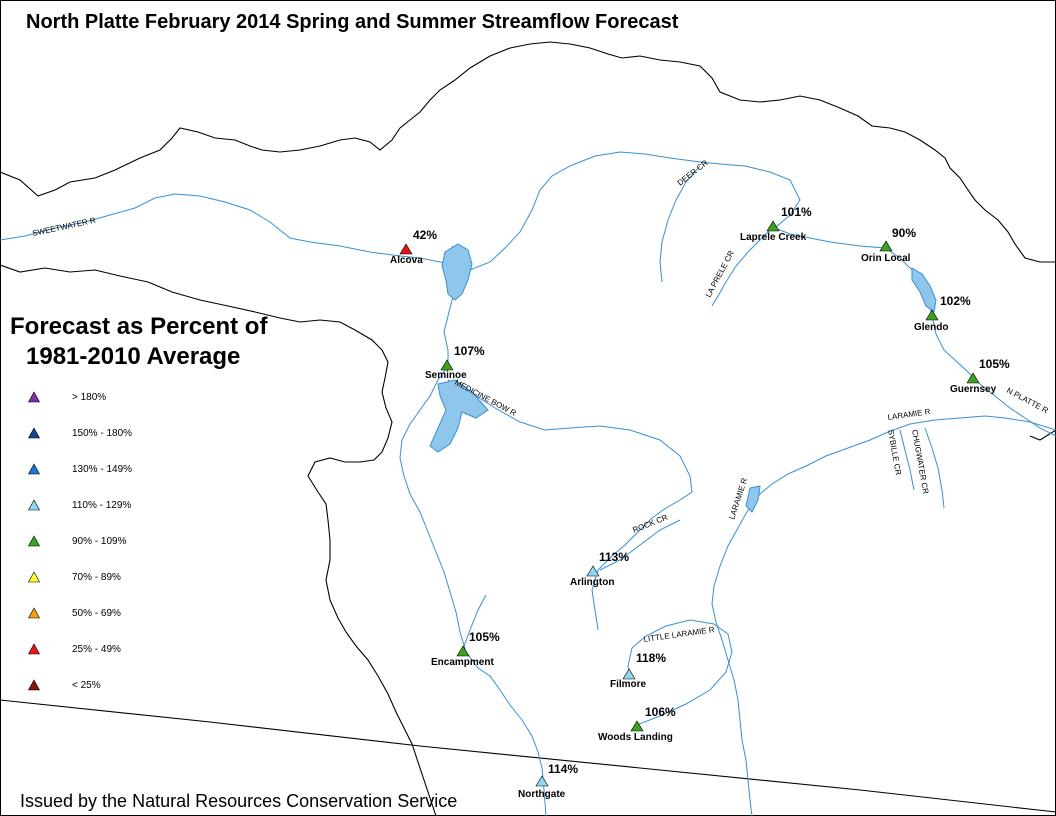  Describe the element at coordinates (563, 769) in the screenshot. I see `station-percent: 114%` at that location.